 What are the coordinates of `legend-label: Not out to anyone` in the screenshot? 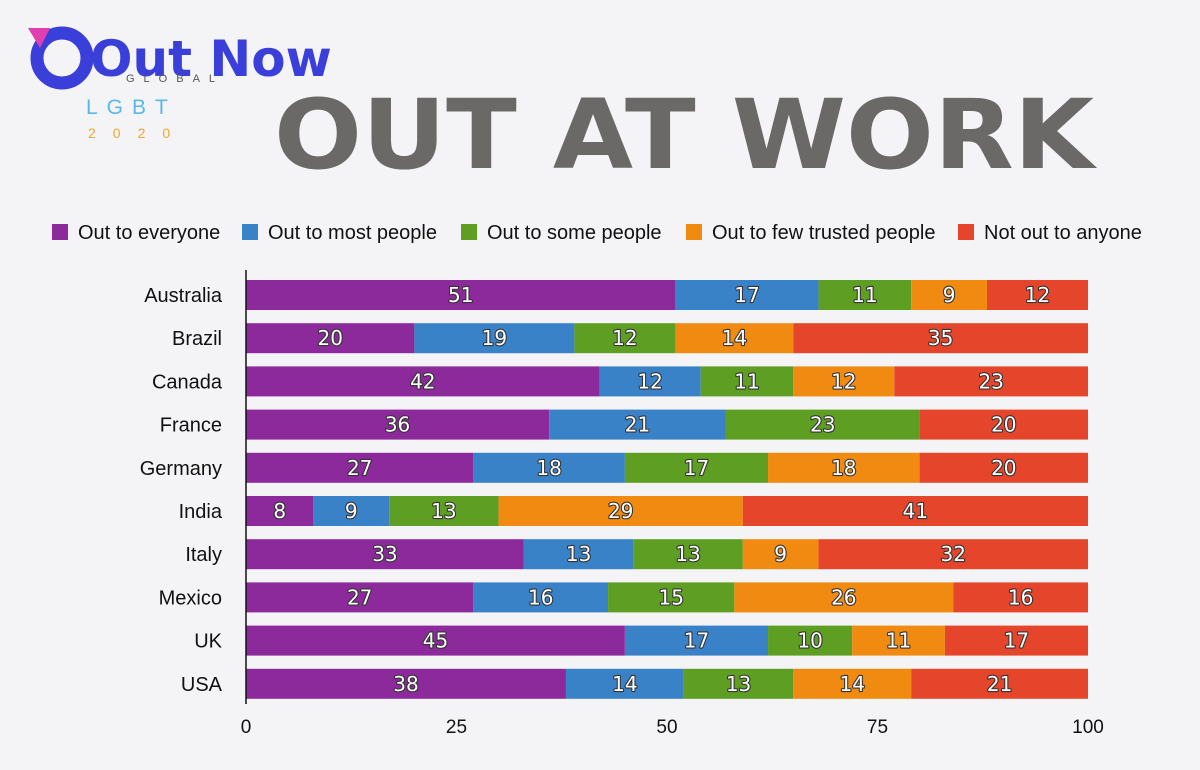 It's located at (1063, 233).